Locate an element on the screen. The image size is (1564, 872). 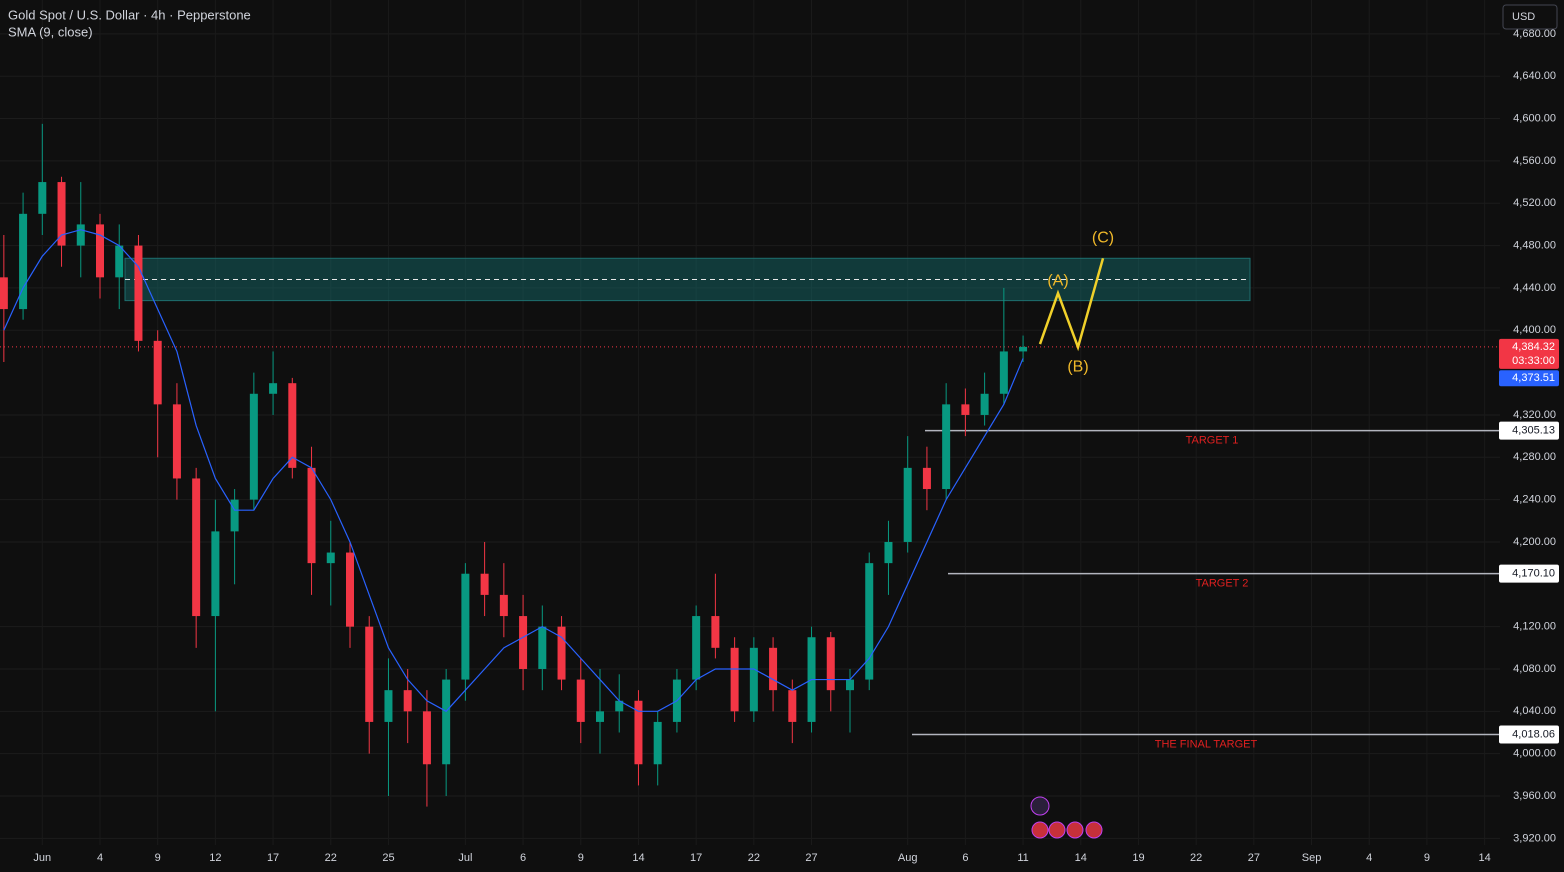
target-label: TARGET 1 is located at coordinates (1212, 441).